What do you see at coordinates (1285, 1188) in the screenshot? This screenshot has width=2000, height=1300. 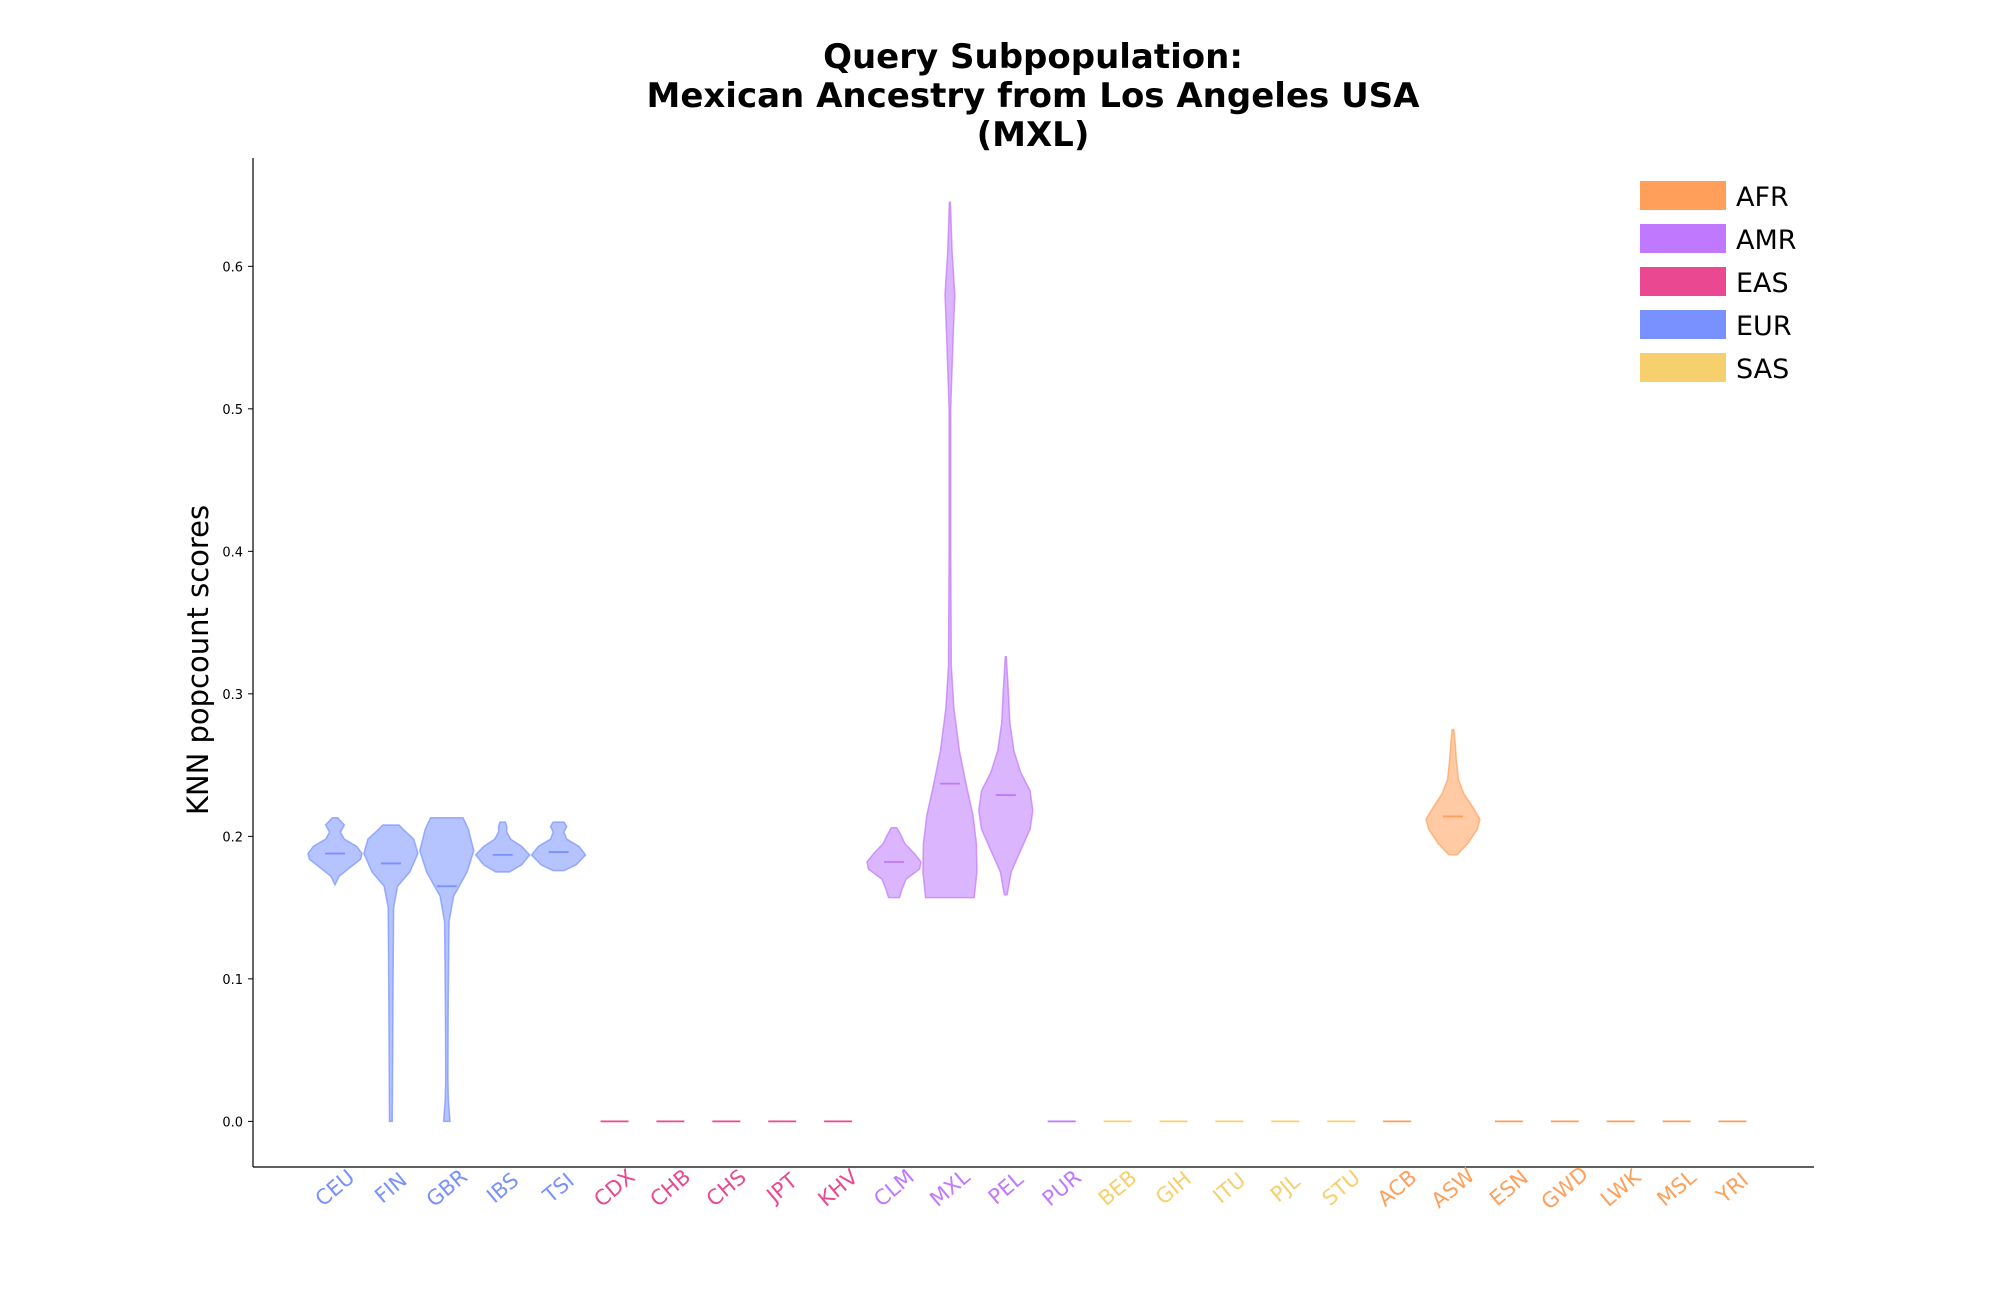 I see `x-tick-label: PJL` at bounding box center [1285, 1188].